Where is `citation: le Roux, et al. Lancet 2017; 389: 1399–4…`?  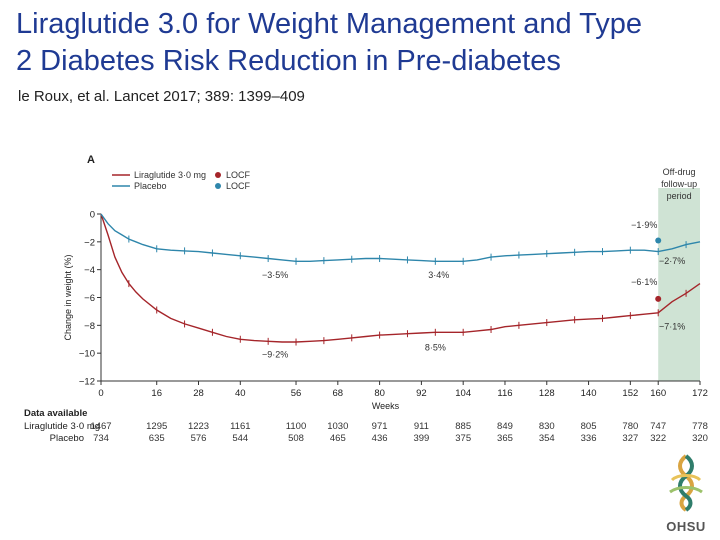 citation: le Roux, et al. Lancet 2017; 389: 1399–4… is located at coordinates (161, 96).